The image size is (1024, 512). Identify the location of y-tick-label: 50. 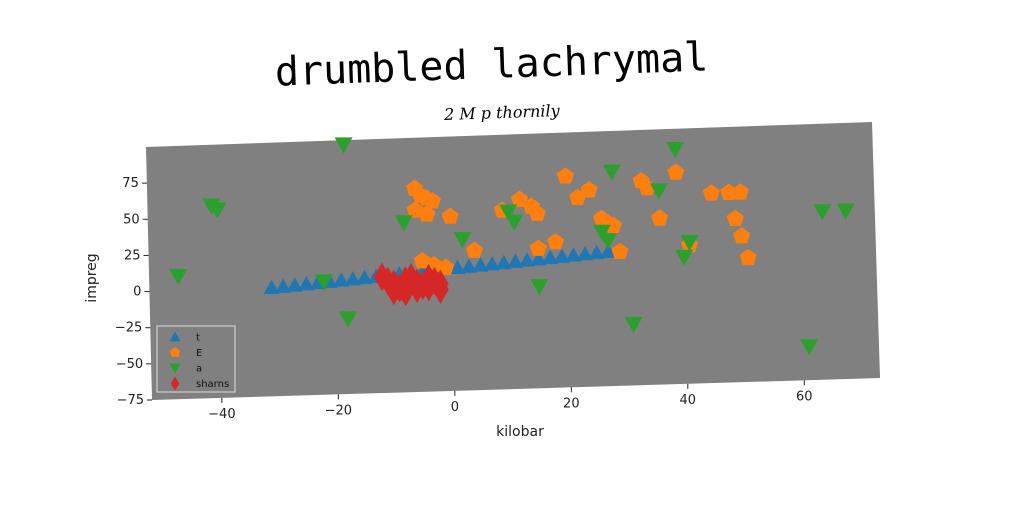
(131, 219).